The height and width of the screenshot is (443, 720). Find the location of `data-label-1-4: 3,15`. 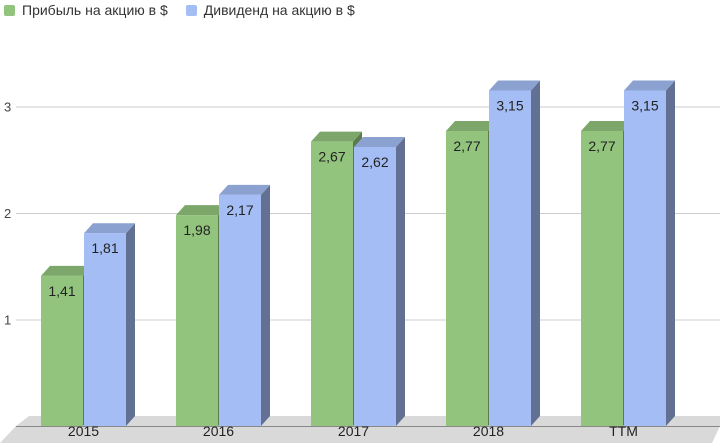

data-label-1-4: 3,15 is located at coordinates (644, 106).